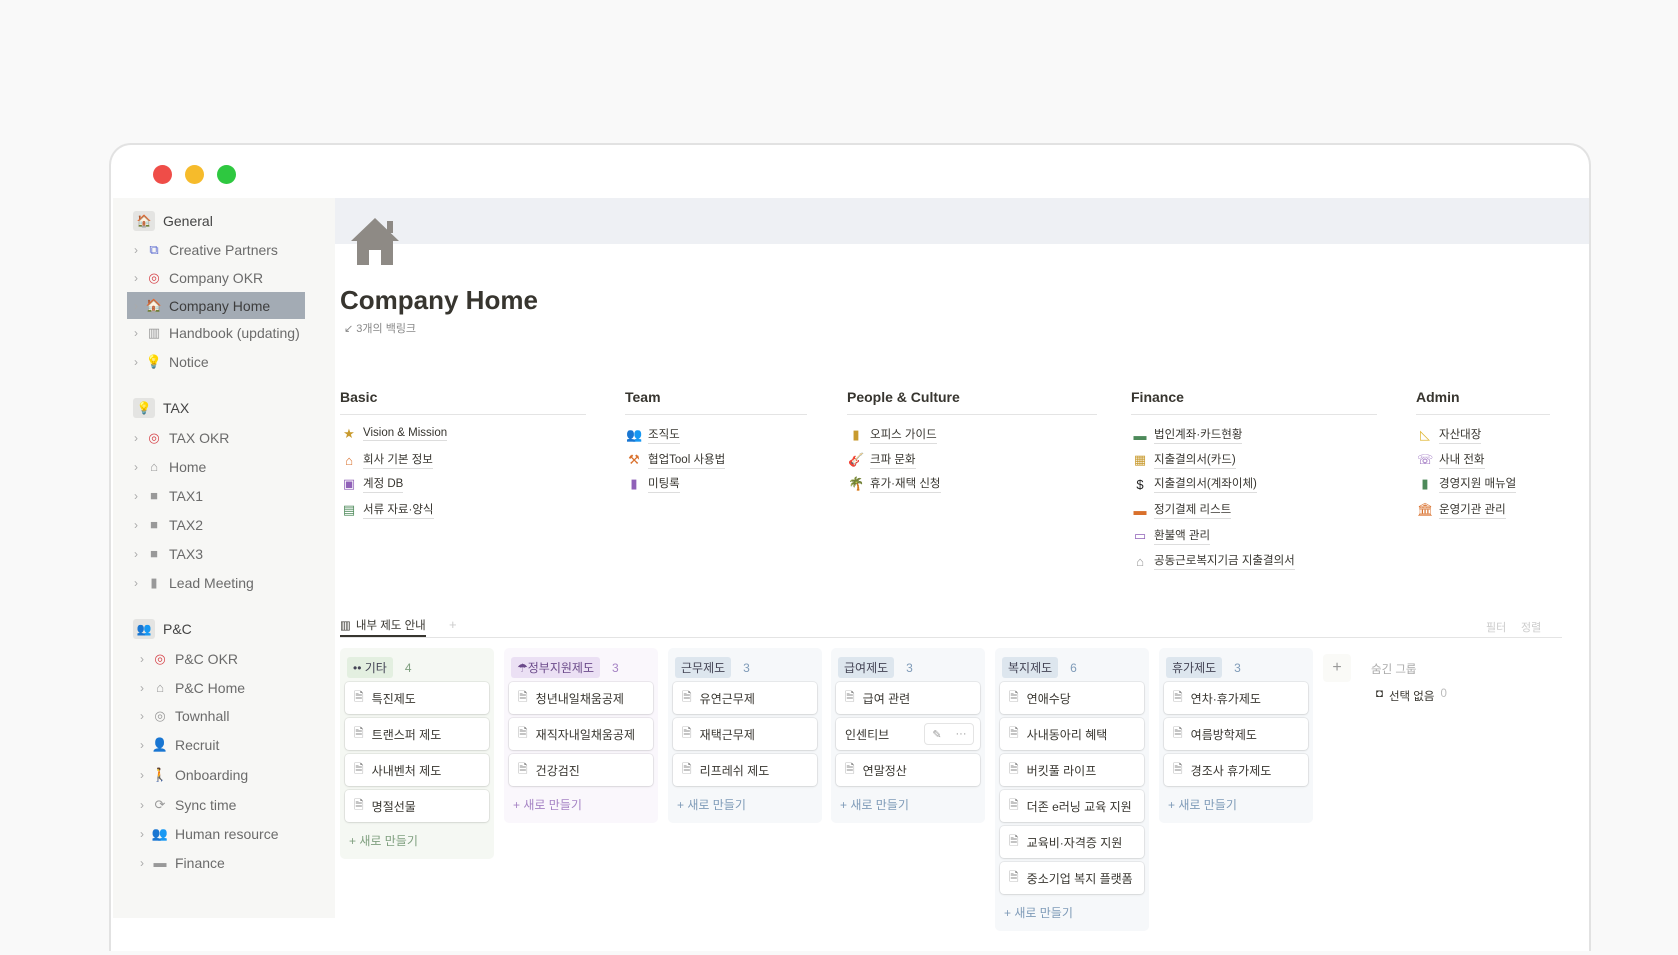  What do you see at coordinates (162, 628) in the screenshot?
I see `sidebar-section-p-c: 👥 P&C` at bounding box center [162, 628].